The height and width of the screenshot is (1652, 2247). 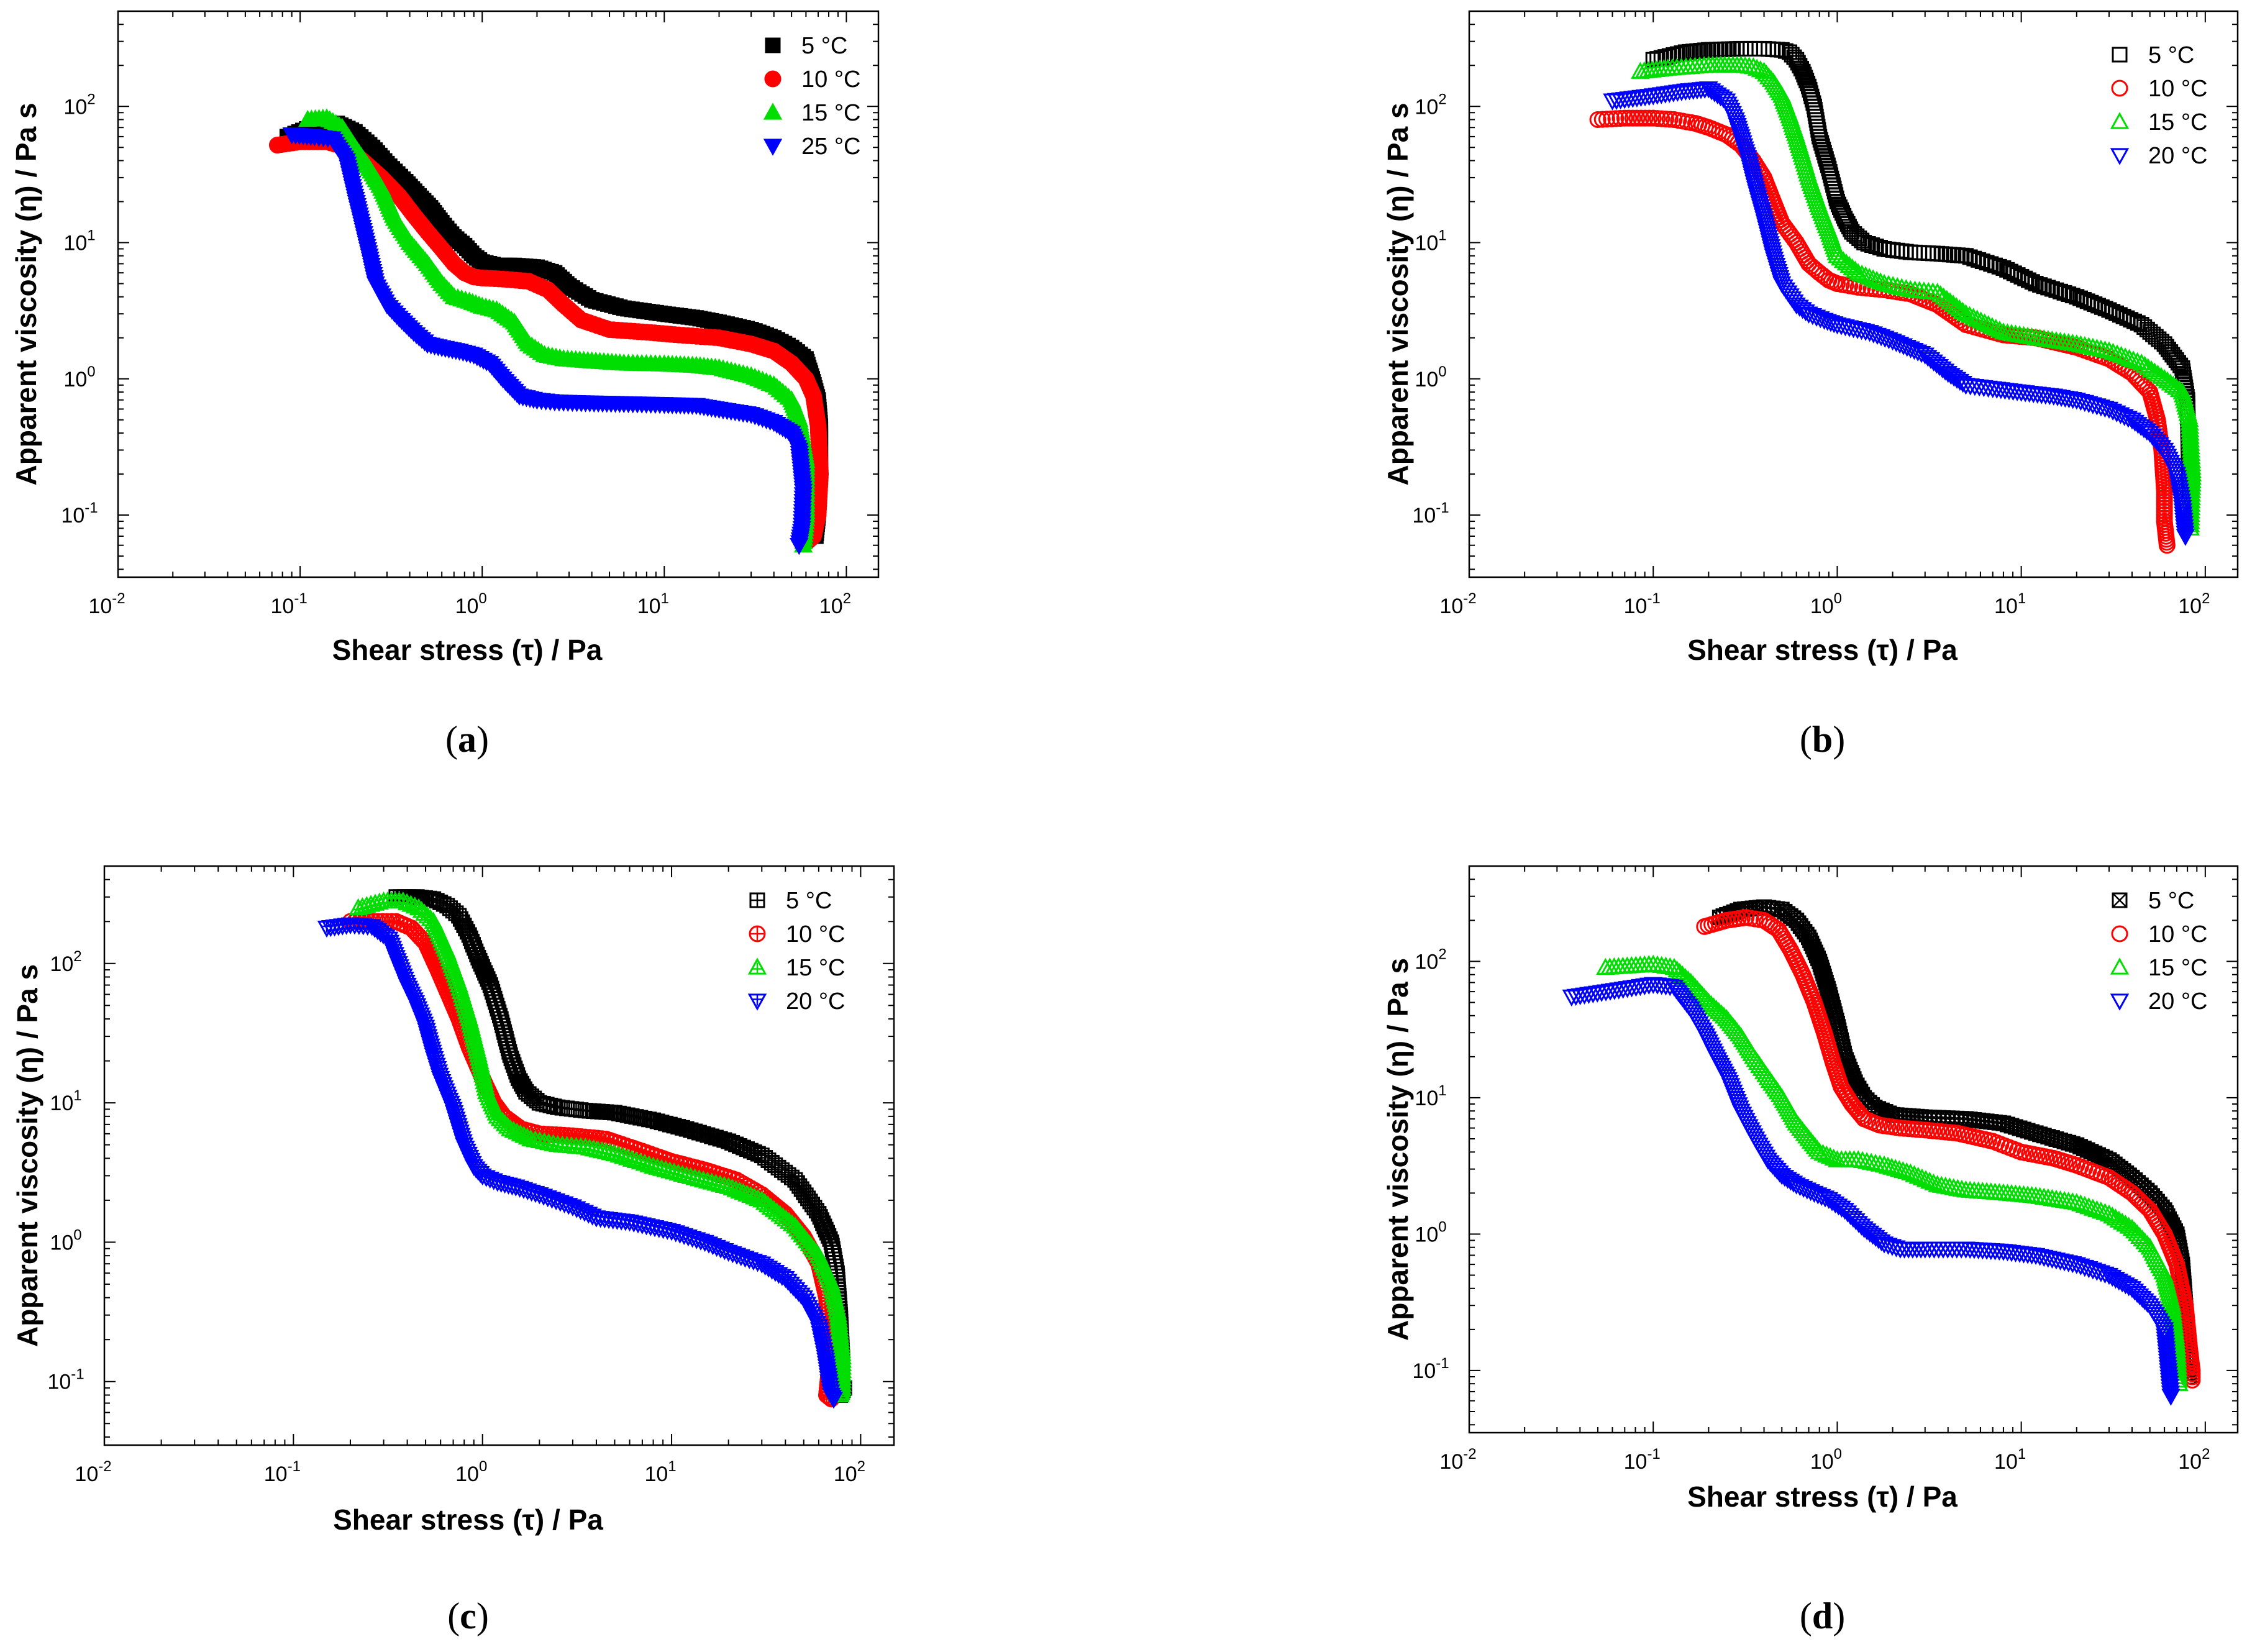 What do you see at coordinates (2159, 89) in the screenshot?
I see `legend-item: 10 °C` at bounding box center [2159, 89].